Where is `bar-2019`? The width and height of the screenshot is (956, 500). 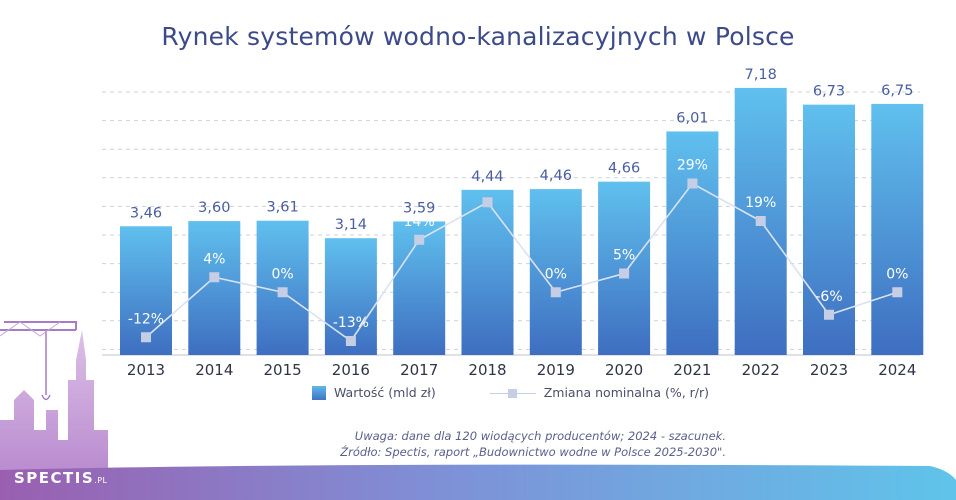 bar-2019 is located at coordinates (555, 272).